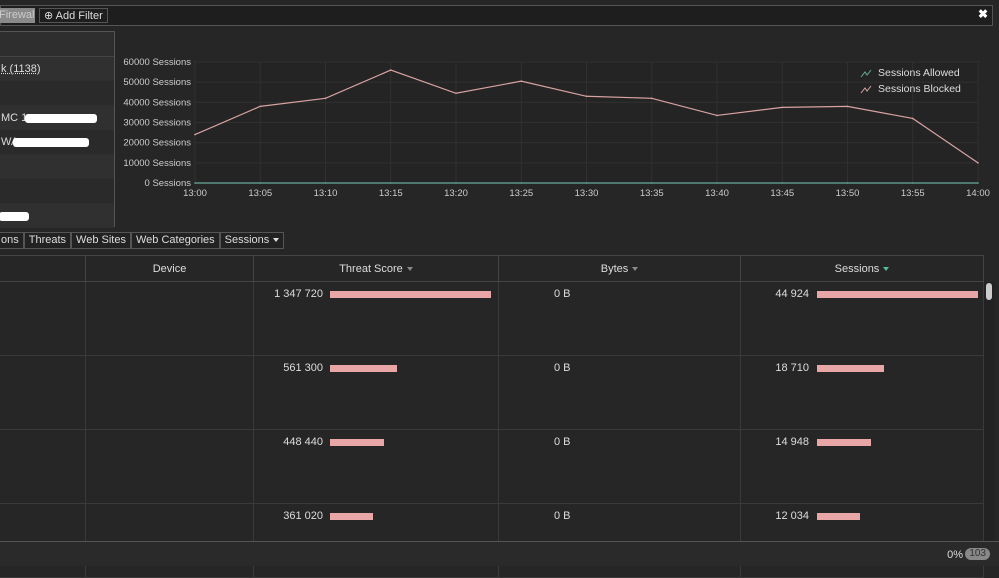 This screenshot has width=999, height=578. I want to click on status-footer: 0% 103, so click(499, 553).